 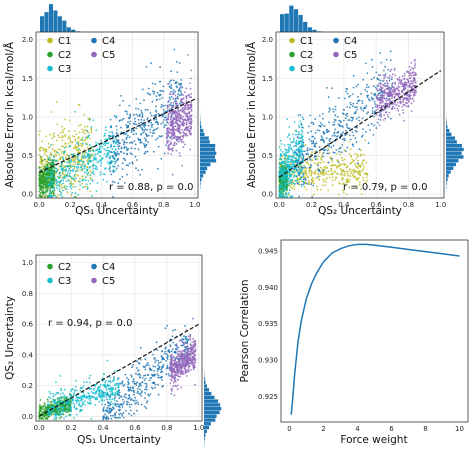 I want to click on x-axis-label: QS₁ Uncertainty, so click(x=117, y=211).